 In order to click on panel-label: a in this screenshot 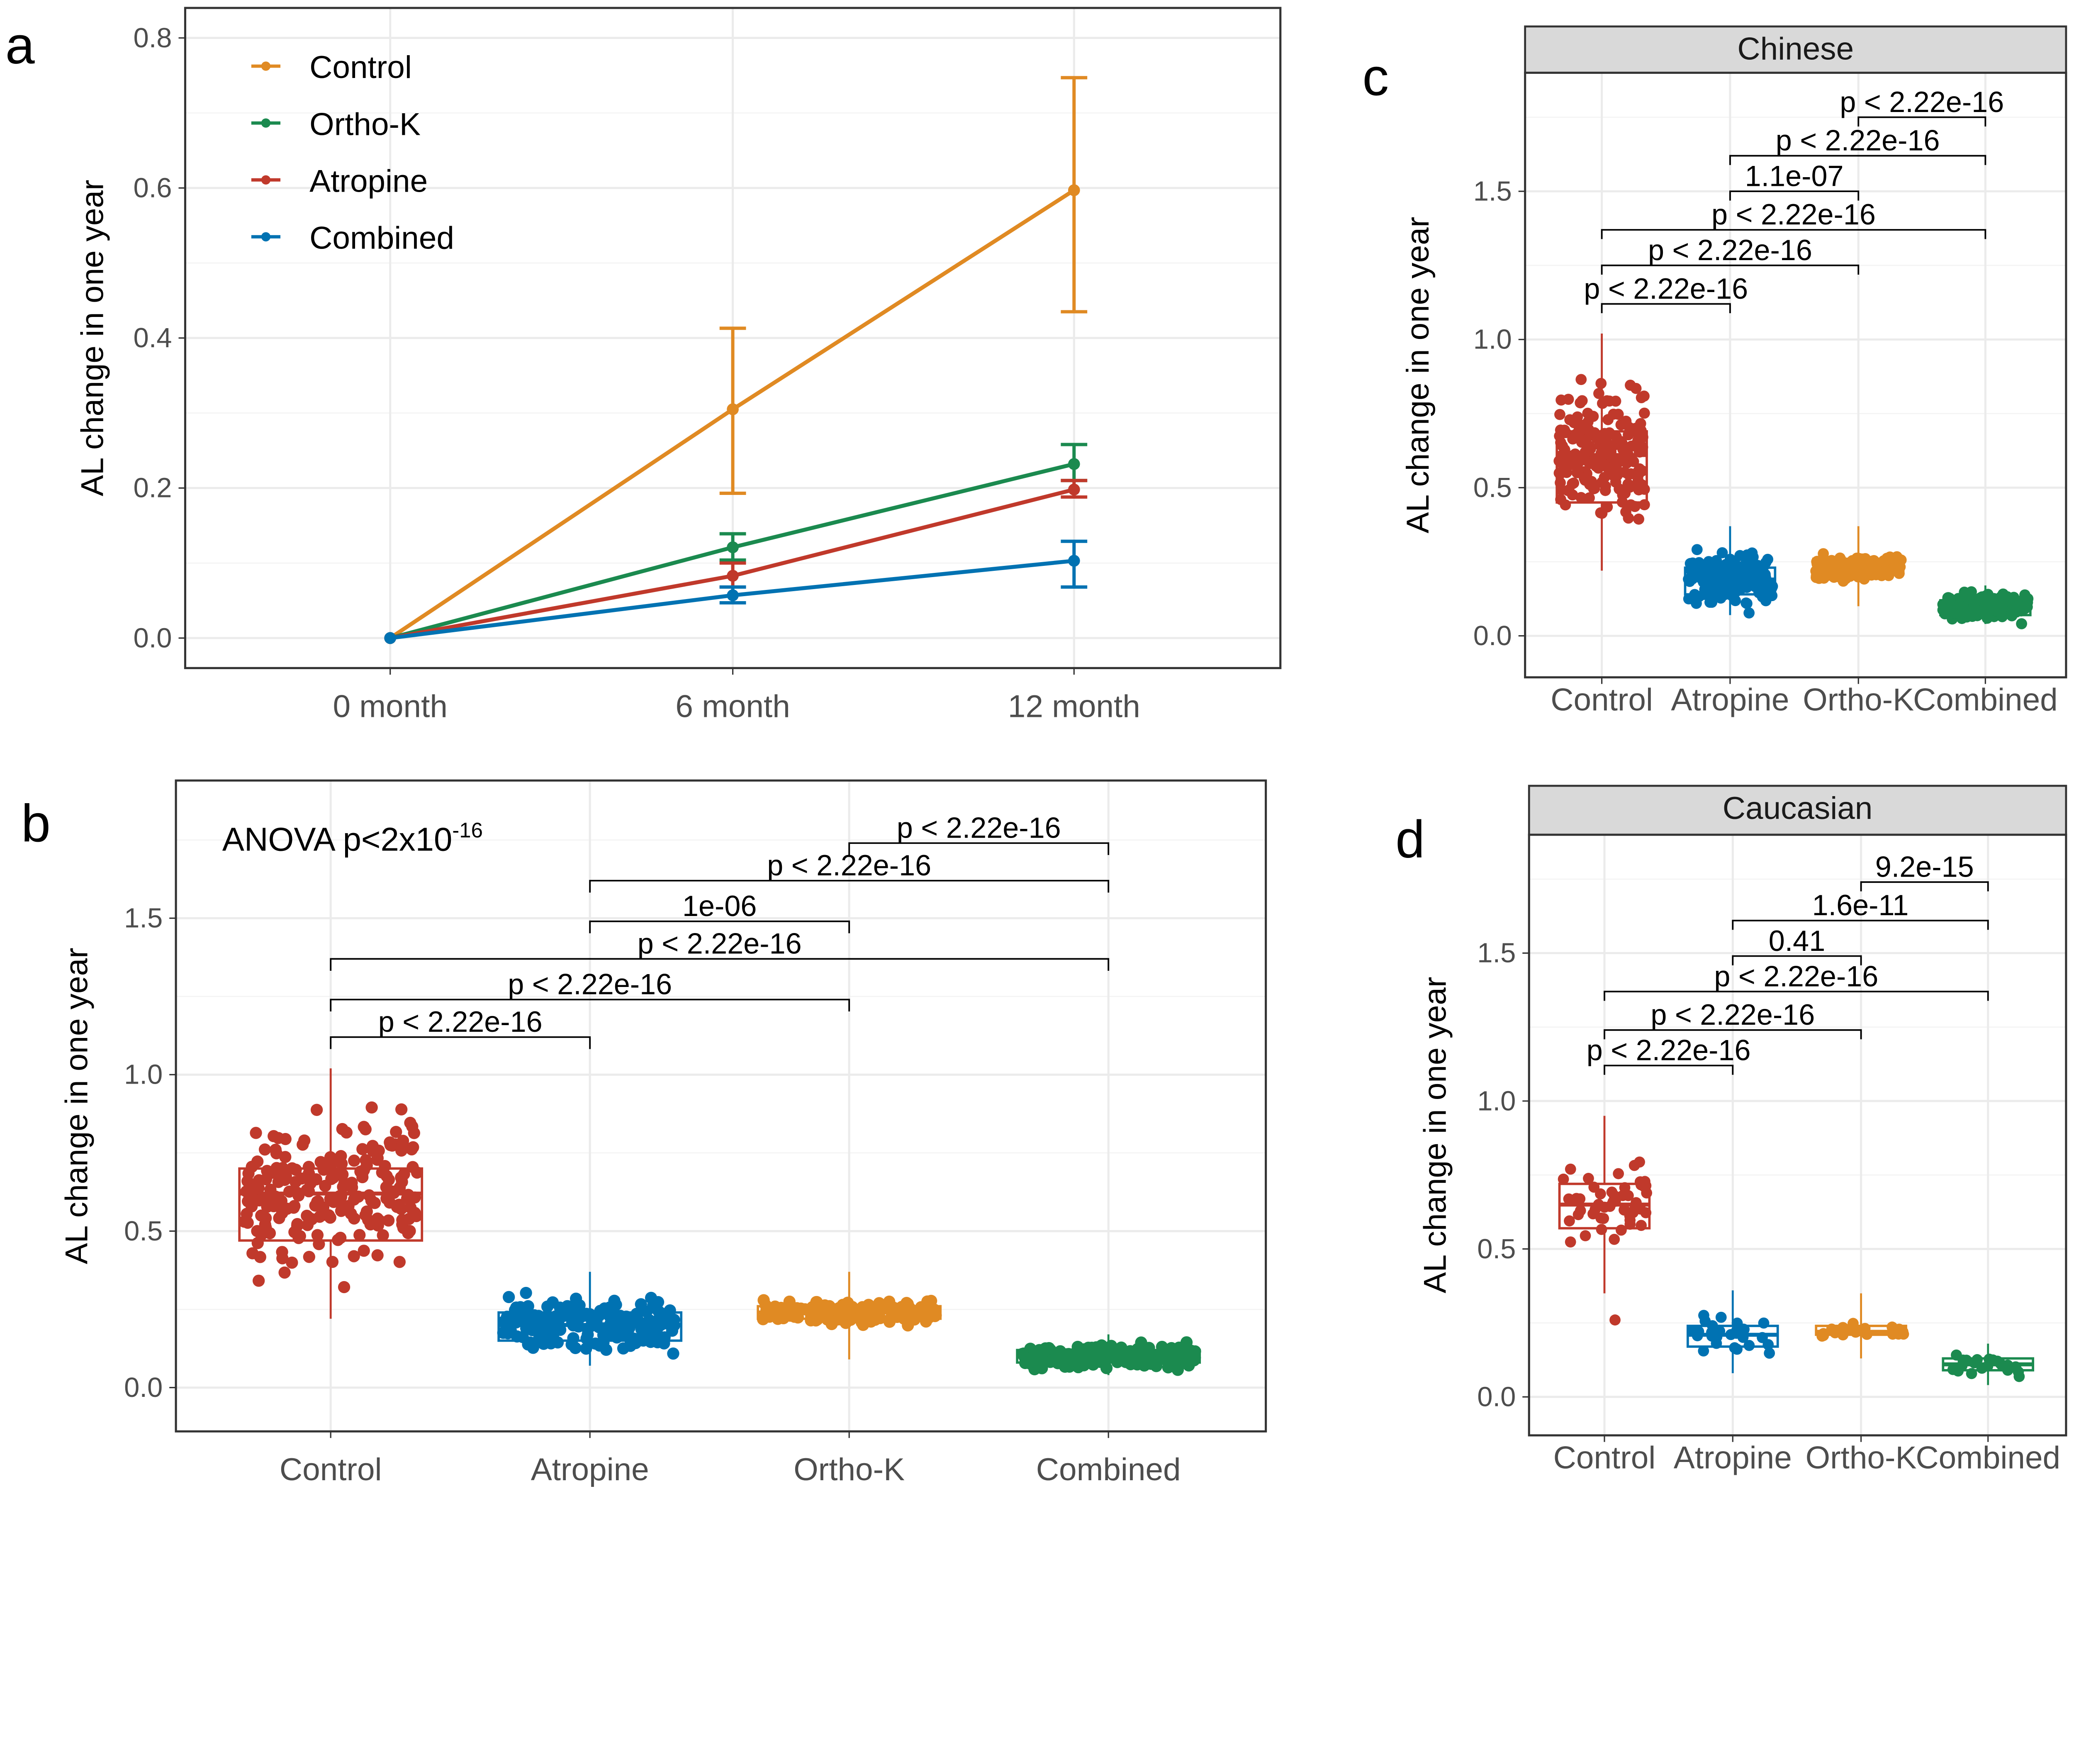, I will do `click(20, 45)`.